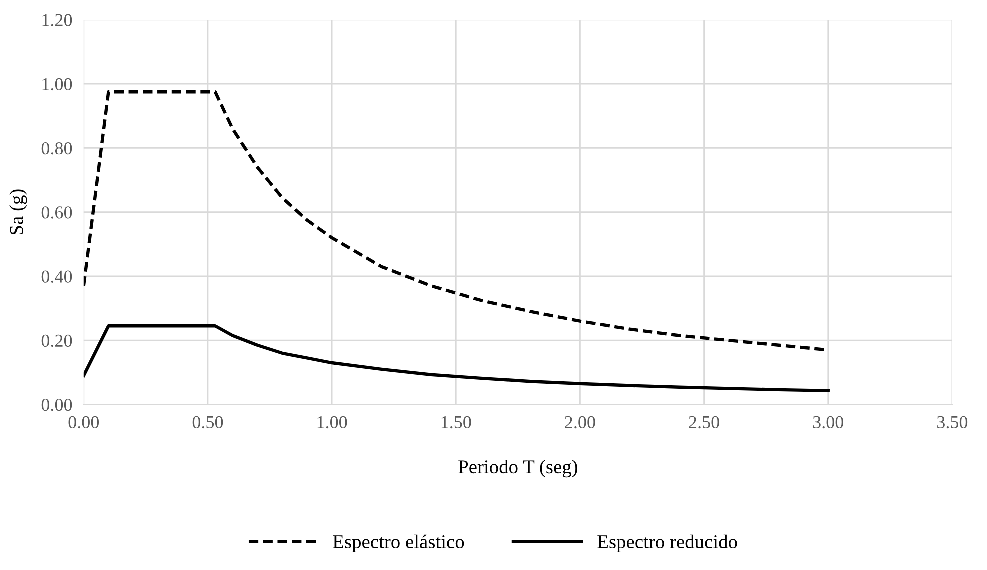 The image size is (987, 570). I want to click on y-tick-label: 1.00, so click(57, 84).